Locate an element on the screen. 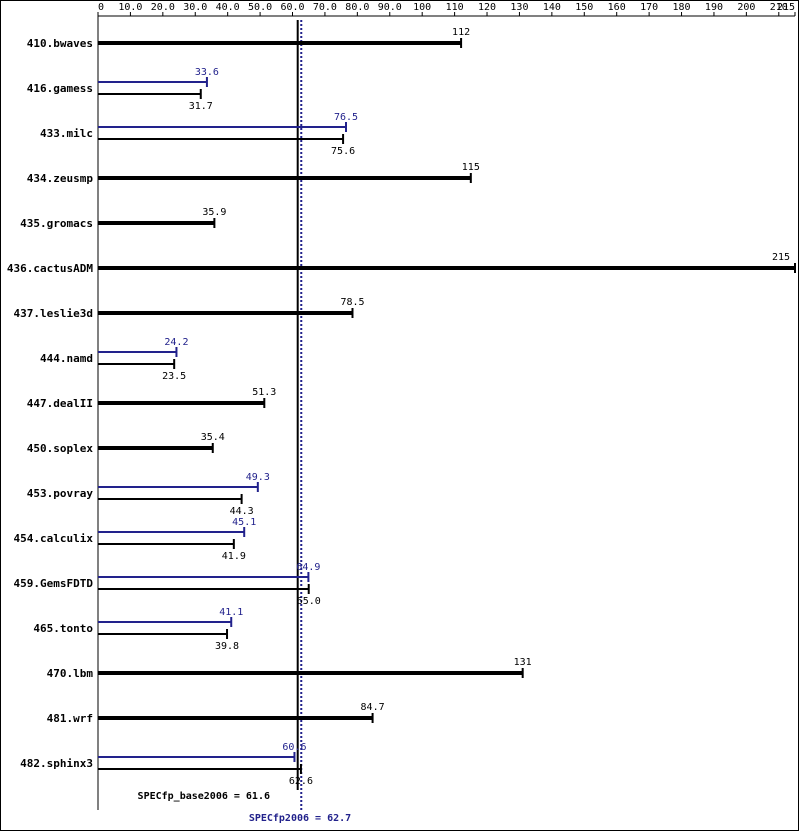  value-label: 62.6 is located at coordinates (301, 781).